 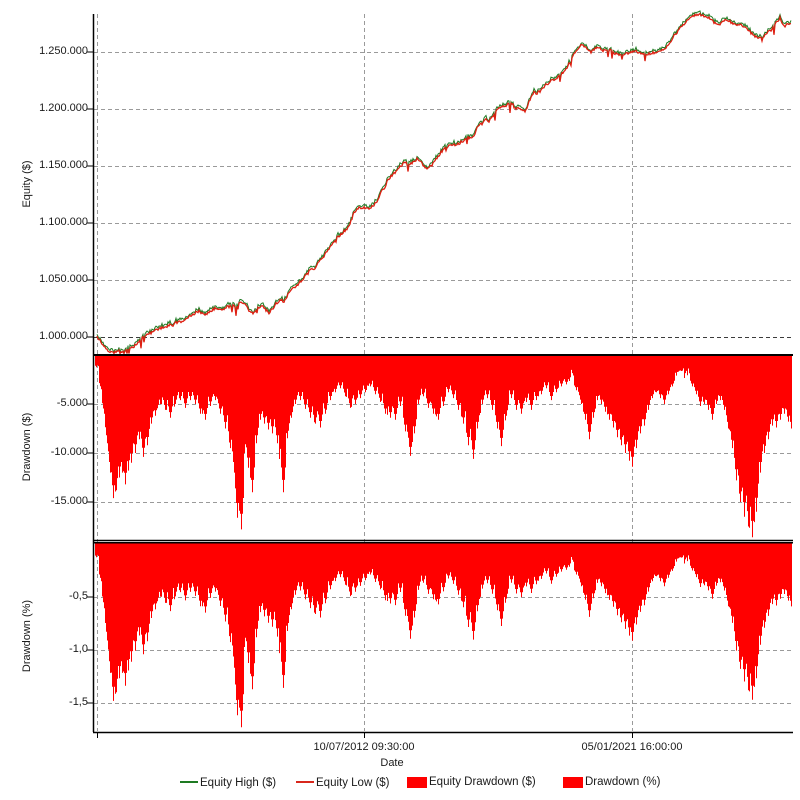 What do you see at coordinates (189, 782) in the screenshot?
I see `equity-high-line-swatch` at bounding box center [189, 782].